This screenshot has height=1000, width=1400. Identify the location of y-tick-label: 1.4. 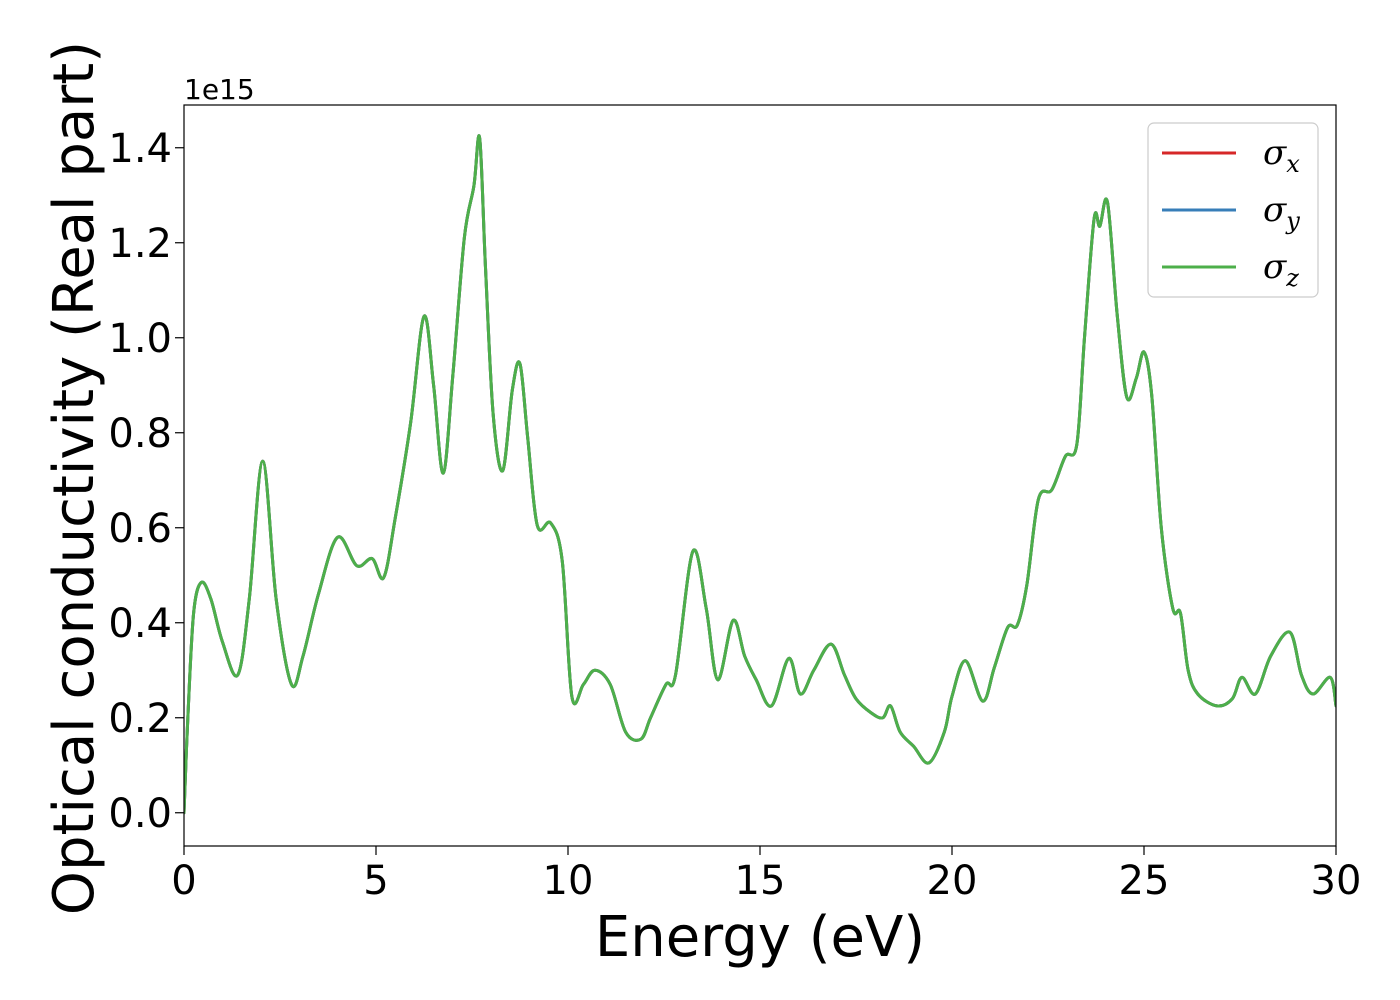
(140, 149).